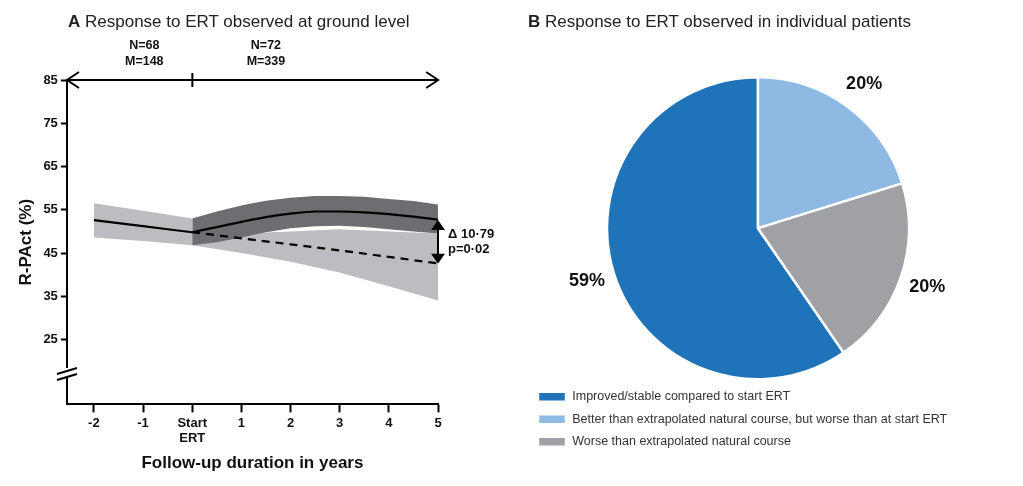 The height and width of the screenshot is (486, 1023). Describe the element at coordinates (143, 422) in the screenshot. I see `x-tick-label: -1` at that location.